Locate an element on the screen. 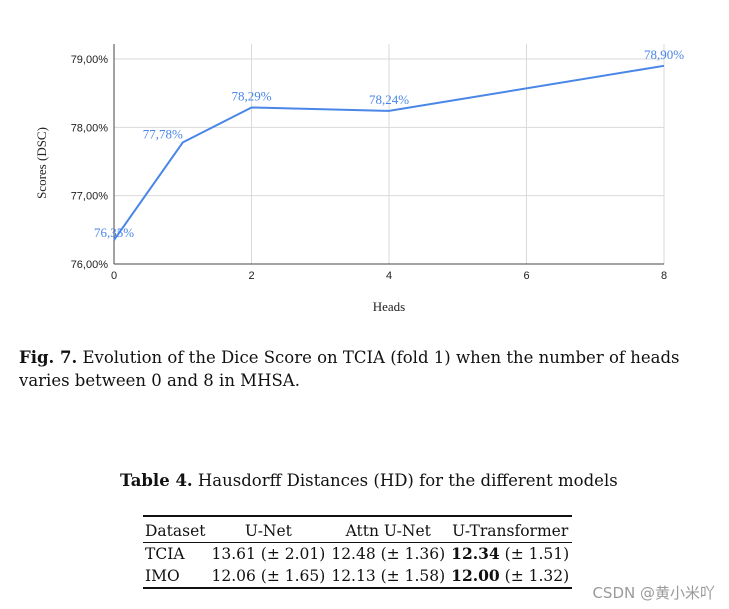 The height and width of the screenshot is (609, 729). x-tick-label: 8 is located at coordinates (664, 276).